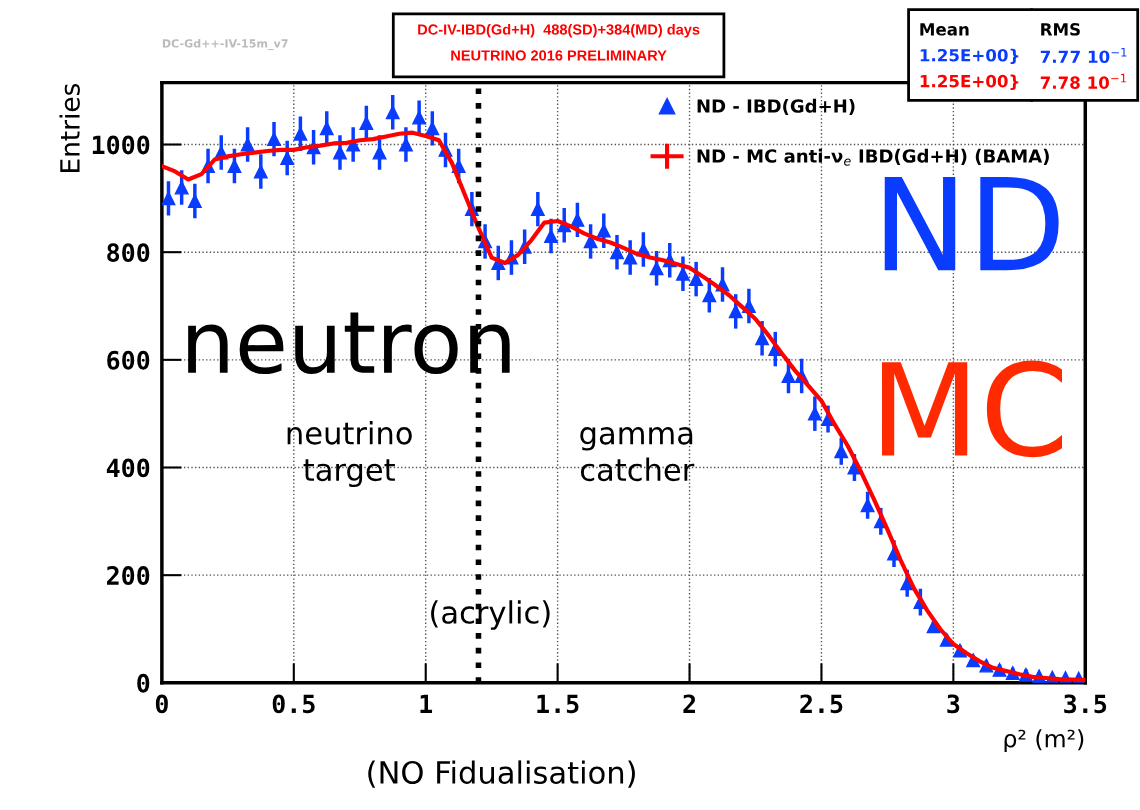 Image resolution: width=1140 pixels, height=810 pixels. Describe the element at coordinates (559, 55) in the screenshot. I see `chart-subtitle: NEUTRINO 2016 PRELIMINARY` at that location.